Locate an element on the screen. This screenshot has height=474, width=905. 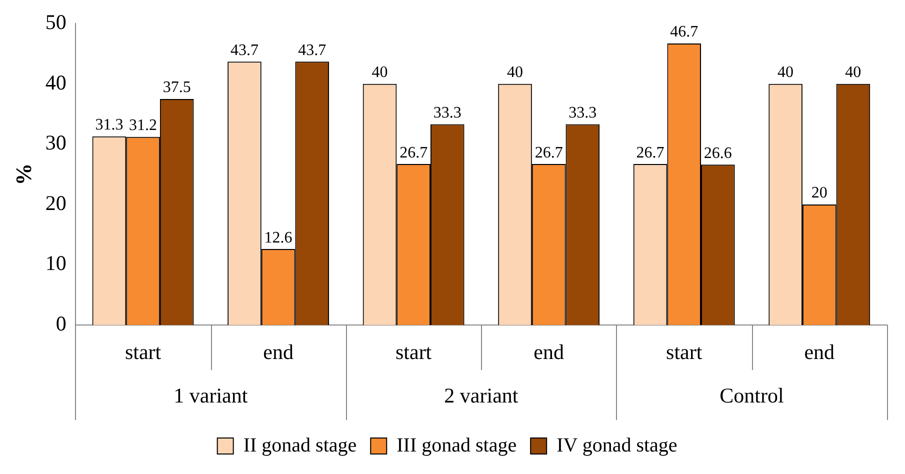
y-tick-label: 0 is located at coordinates (61, 324).